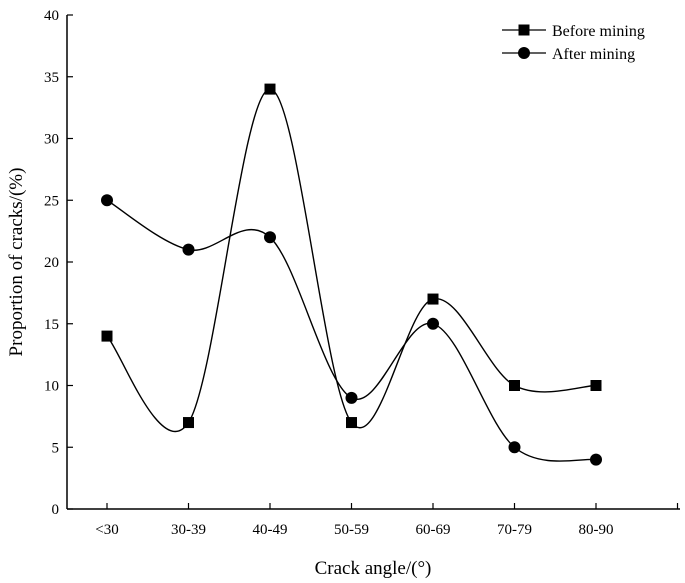 This screenshot has height=583, width=685. What do you see at coordinates (51, 263) in the screenshot?
I see `y-tick-label-20: 20` at bounding box center [51, 263].